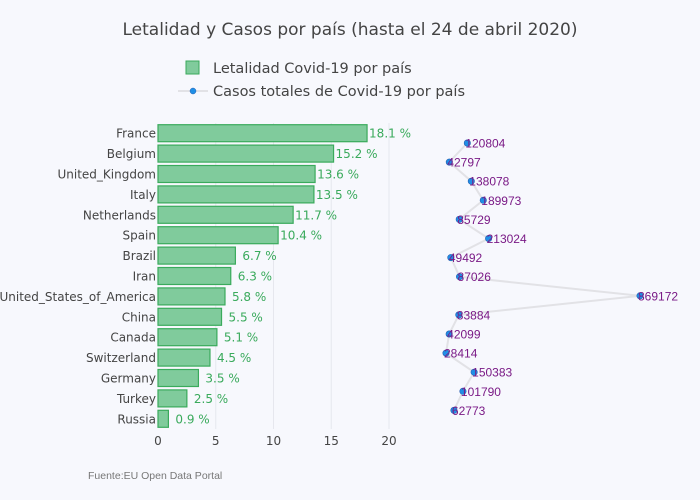 The image size is (700, 500). I want to click on y-tick-label: Netherlands, so click(119, 215).